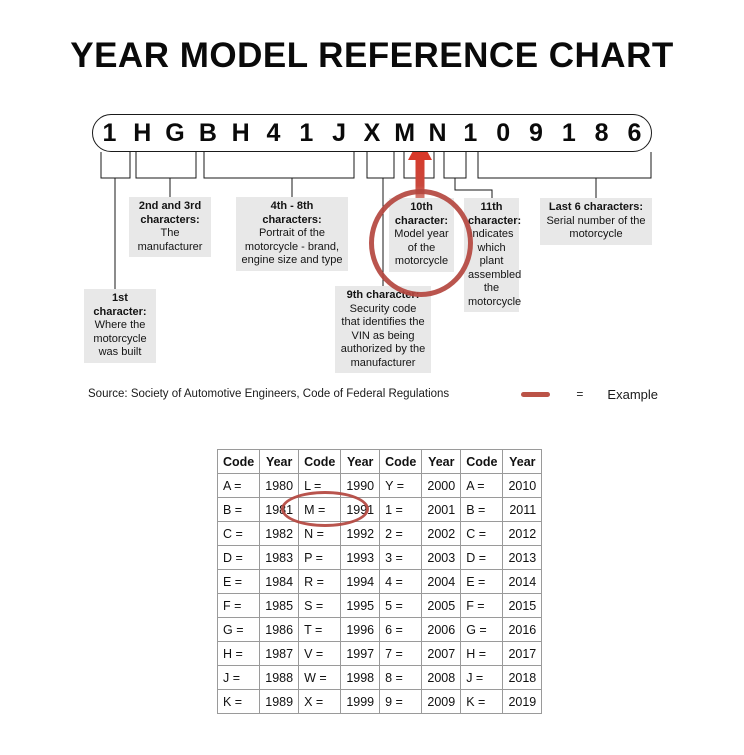 The image size is (744, 755). Describe the element at coordinates (207, 132) in the screenshot. I see `vin-char: B` at that location.